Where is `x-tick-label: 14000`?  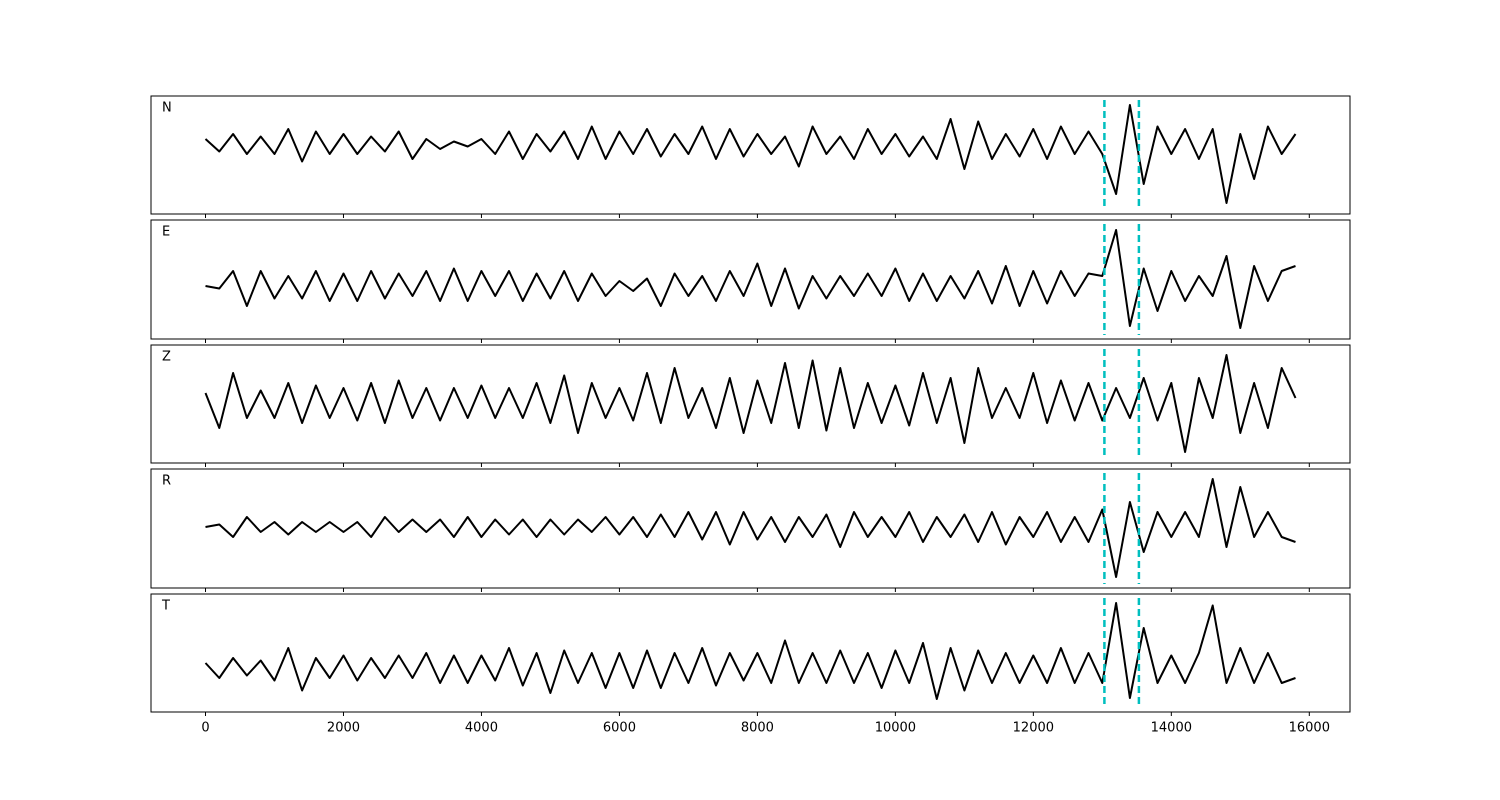 x-tick-label: 14000 is located at coordinates (1171, 728).